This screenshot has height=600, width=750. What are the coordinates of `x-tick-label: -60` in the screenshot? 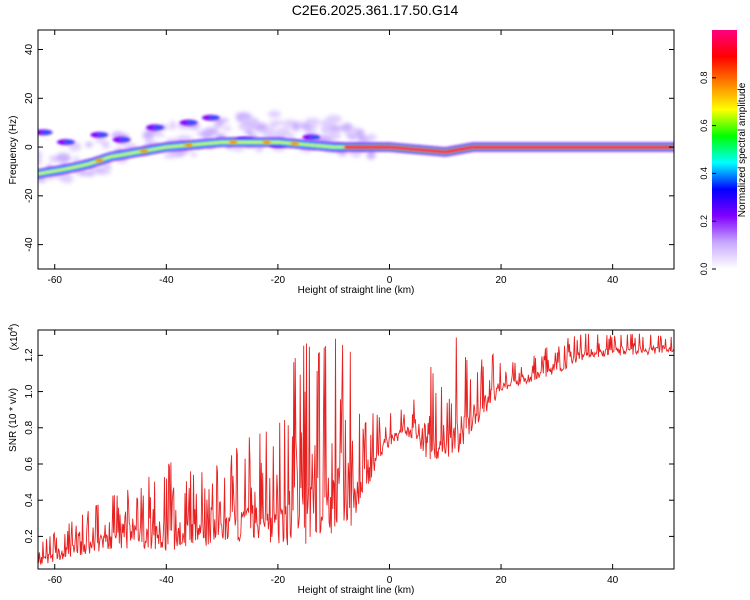 It's located at (55, 280).